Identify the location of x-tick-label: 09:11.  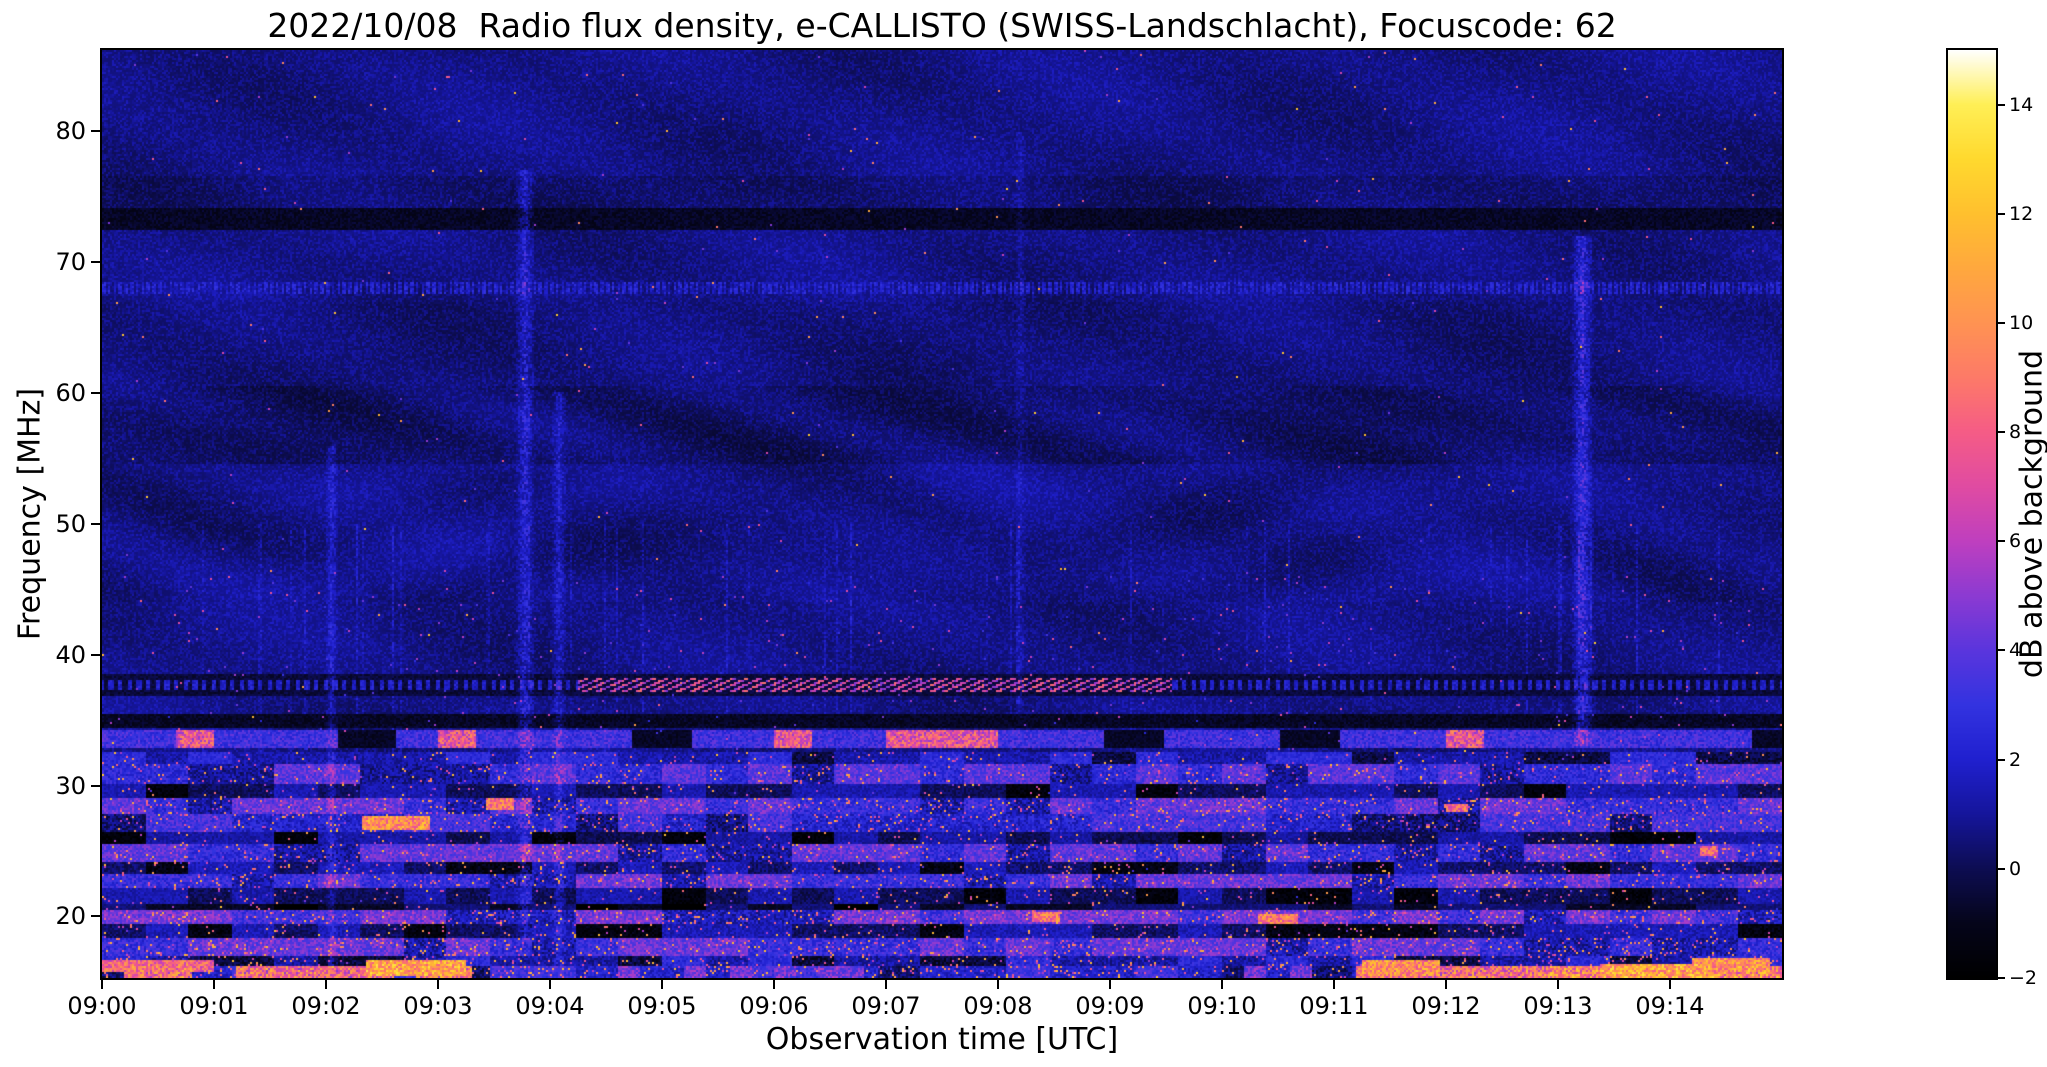
(1334, 1006).